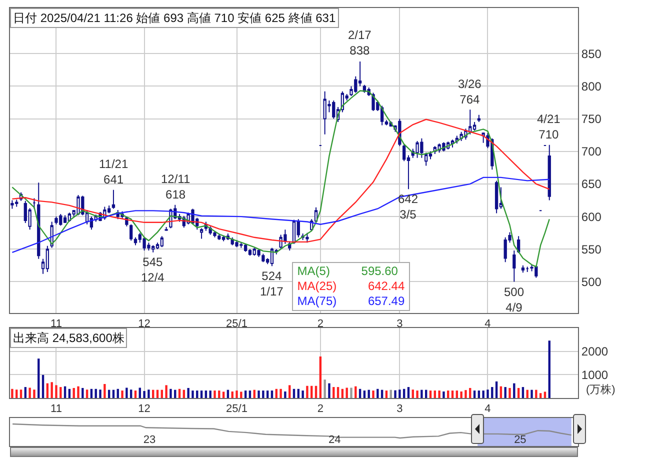  Describe the element at coordinates (591, 184) in the screenshot. I see `y-tick-label: 650` at that location.